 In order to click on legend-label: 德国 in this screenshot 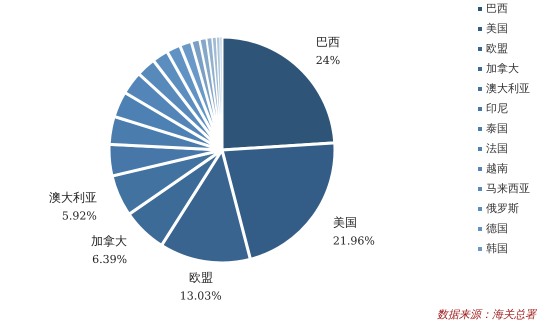, I will do `click(497, 228)`.